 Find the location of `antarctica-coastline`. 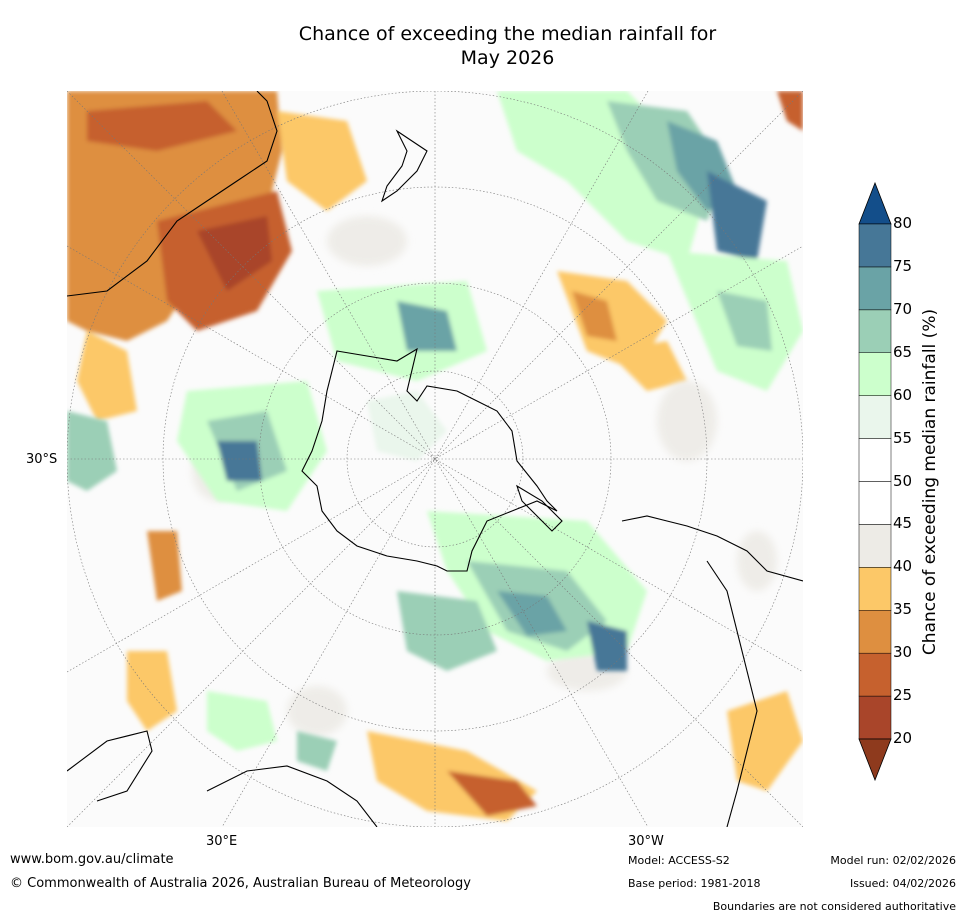

antarctica-coastline is located at coordinates (429, 459).